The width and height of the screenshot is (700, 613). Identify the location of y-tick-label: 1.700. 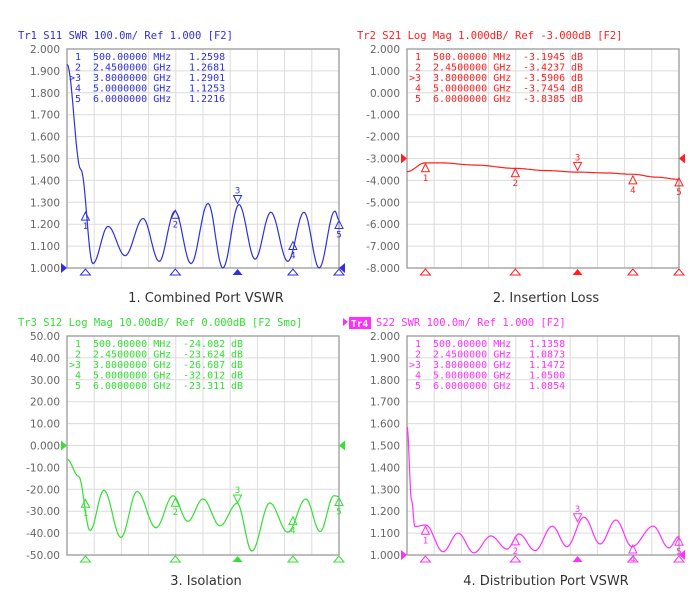
(385, 403).